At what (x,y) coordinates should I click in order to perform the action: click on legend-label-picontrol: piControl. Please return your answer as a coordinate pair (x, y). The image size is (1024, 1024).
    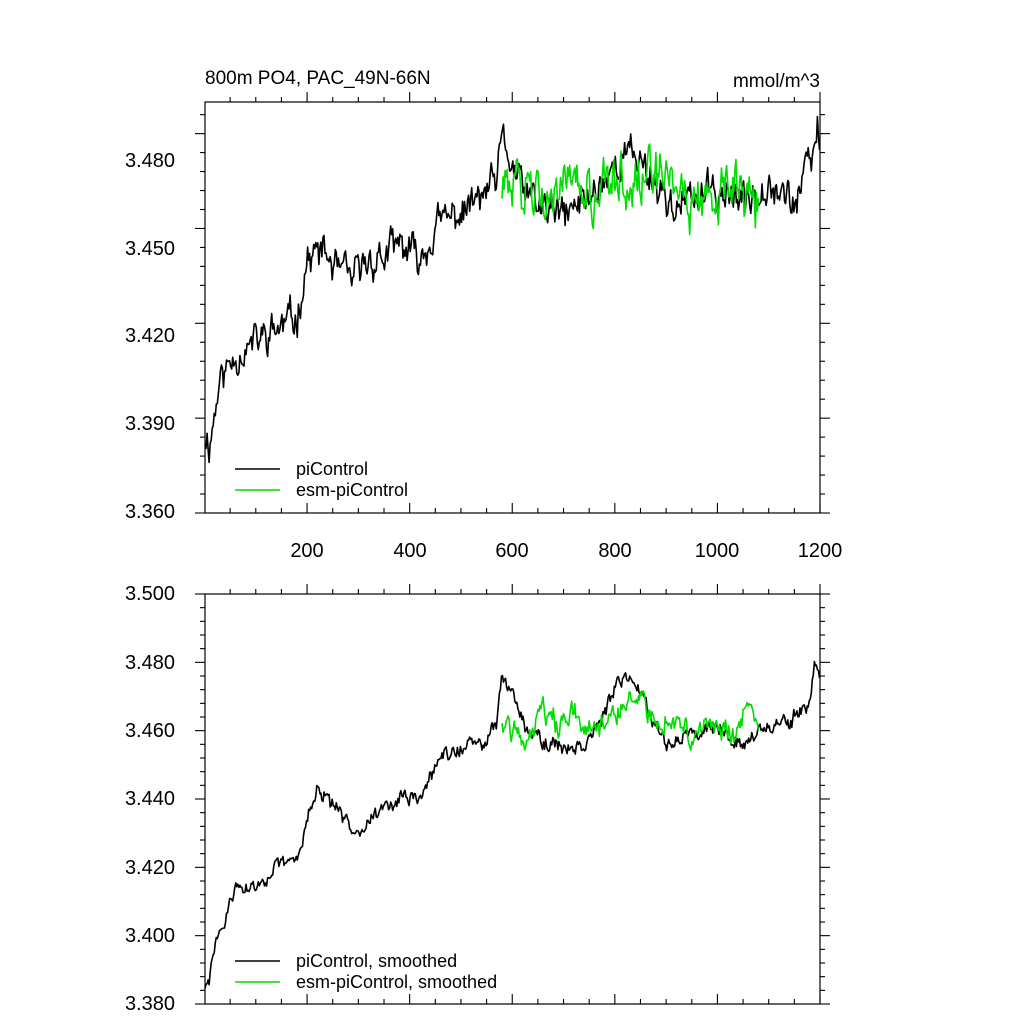
    Looking at the image, I should click on (332, 469).